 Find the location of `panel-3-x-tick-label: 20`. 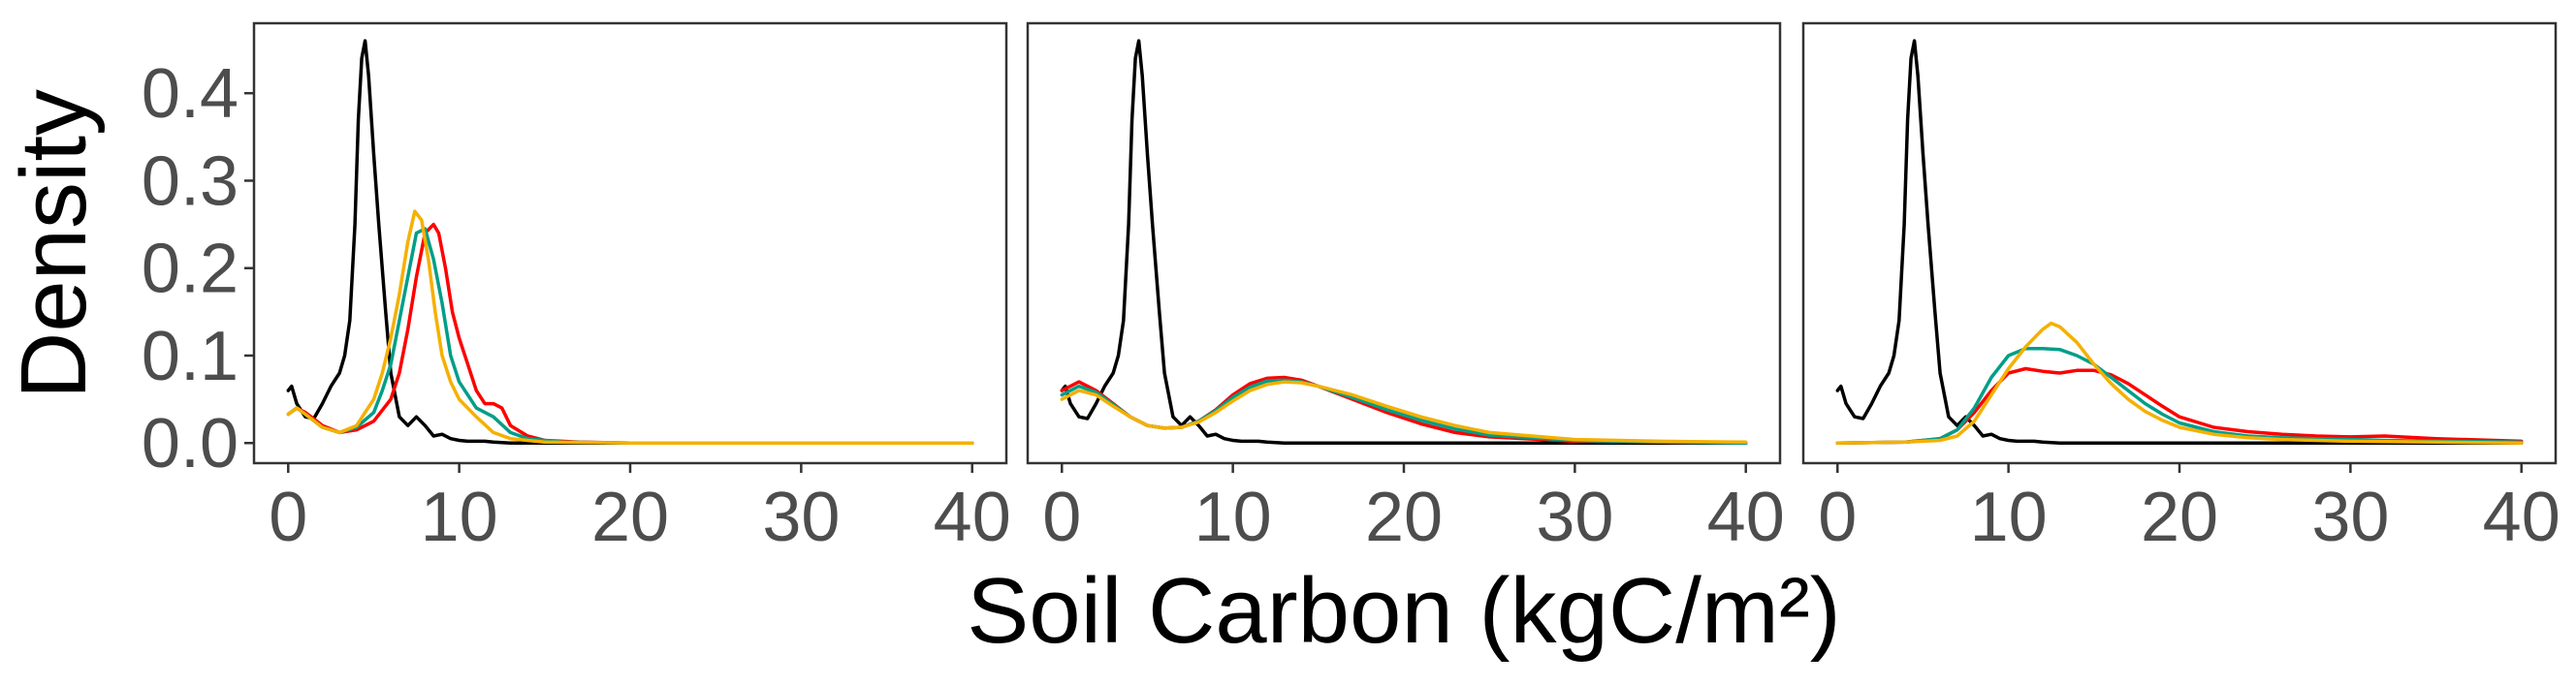

panel-3-x-tick-label: 20 is located at coordinates (2180, 517).